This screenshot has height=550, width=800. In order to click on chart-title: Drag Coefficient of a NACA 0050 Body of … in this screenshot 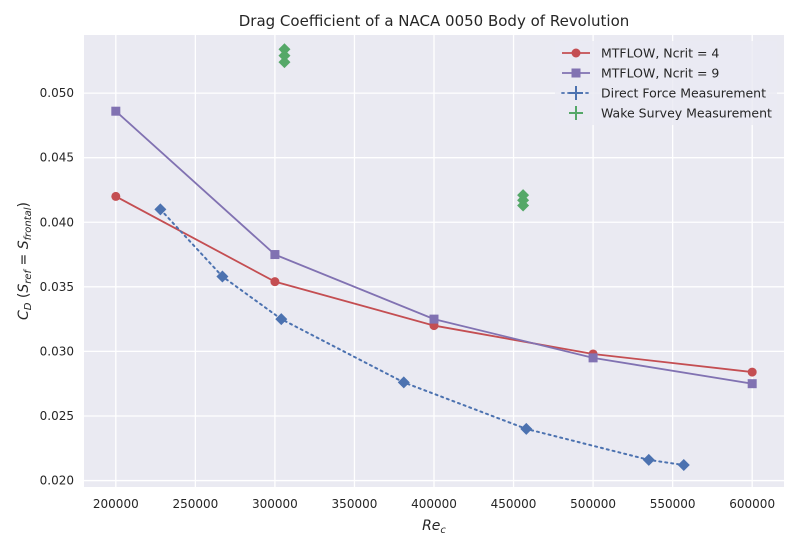, I will do `click(434, 21)`.